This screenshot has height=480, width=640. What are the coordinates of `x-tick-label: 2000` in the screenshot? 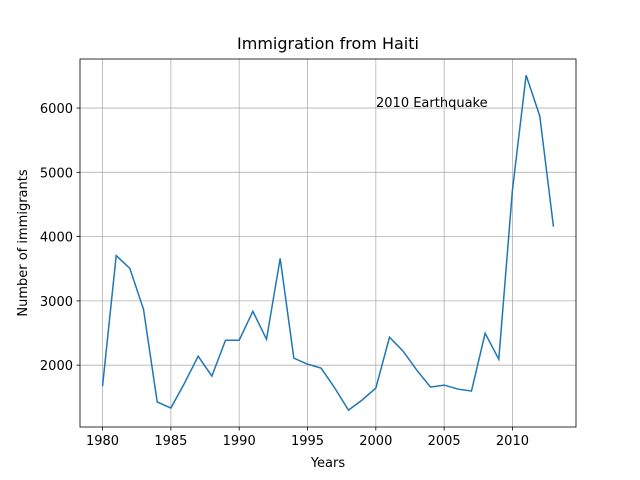 It's located at (375, 441).